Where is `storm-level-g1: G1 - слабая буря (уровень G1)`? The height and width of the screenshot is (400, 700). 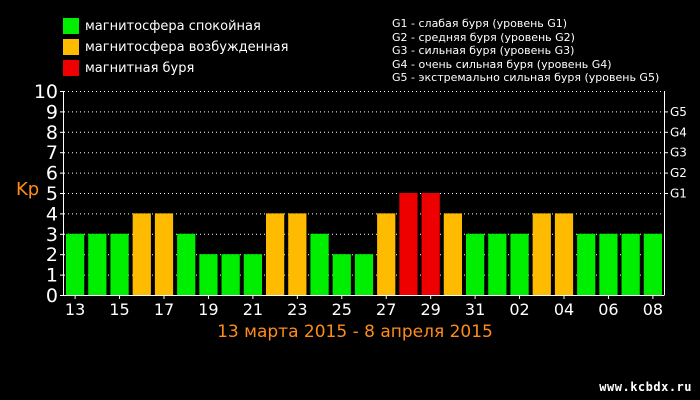 storm-level-g1: G1 - слабая буря (уровень G1) is located at coordinates (480, 23).